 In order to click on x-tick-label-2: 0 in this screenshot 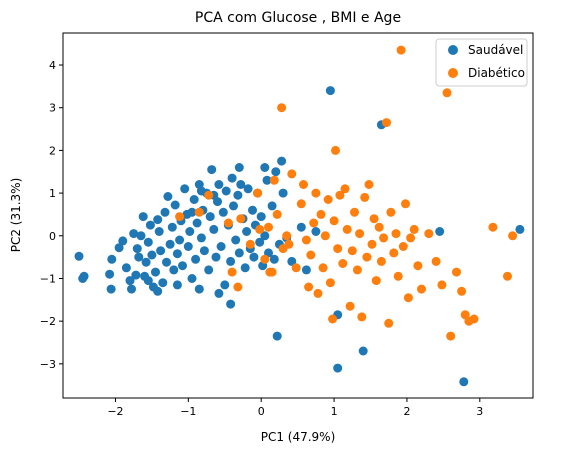, I will do `click(261, 411)`.